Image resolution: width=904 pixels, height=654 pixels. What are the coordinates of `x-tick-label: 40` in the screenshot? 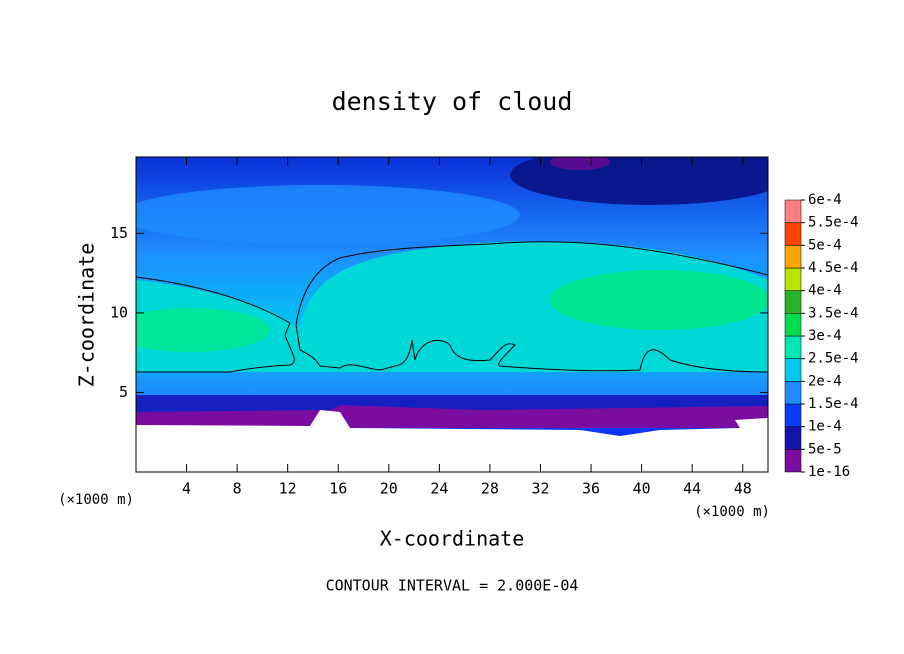 It's located at (642, 489).